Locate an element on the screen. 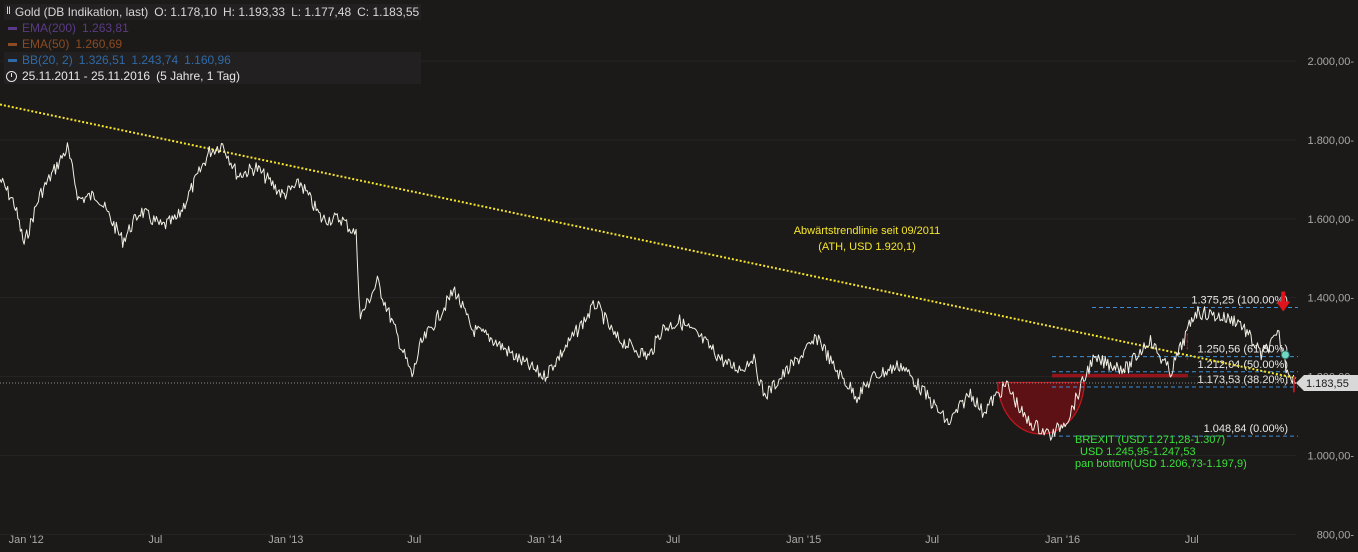 Image resolution: width=1358 pixels, height=552 pixels. x-tick-label: Jan '16 is located at coordinates (1062, 540).